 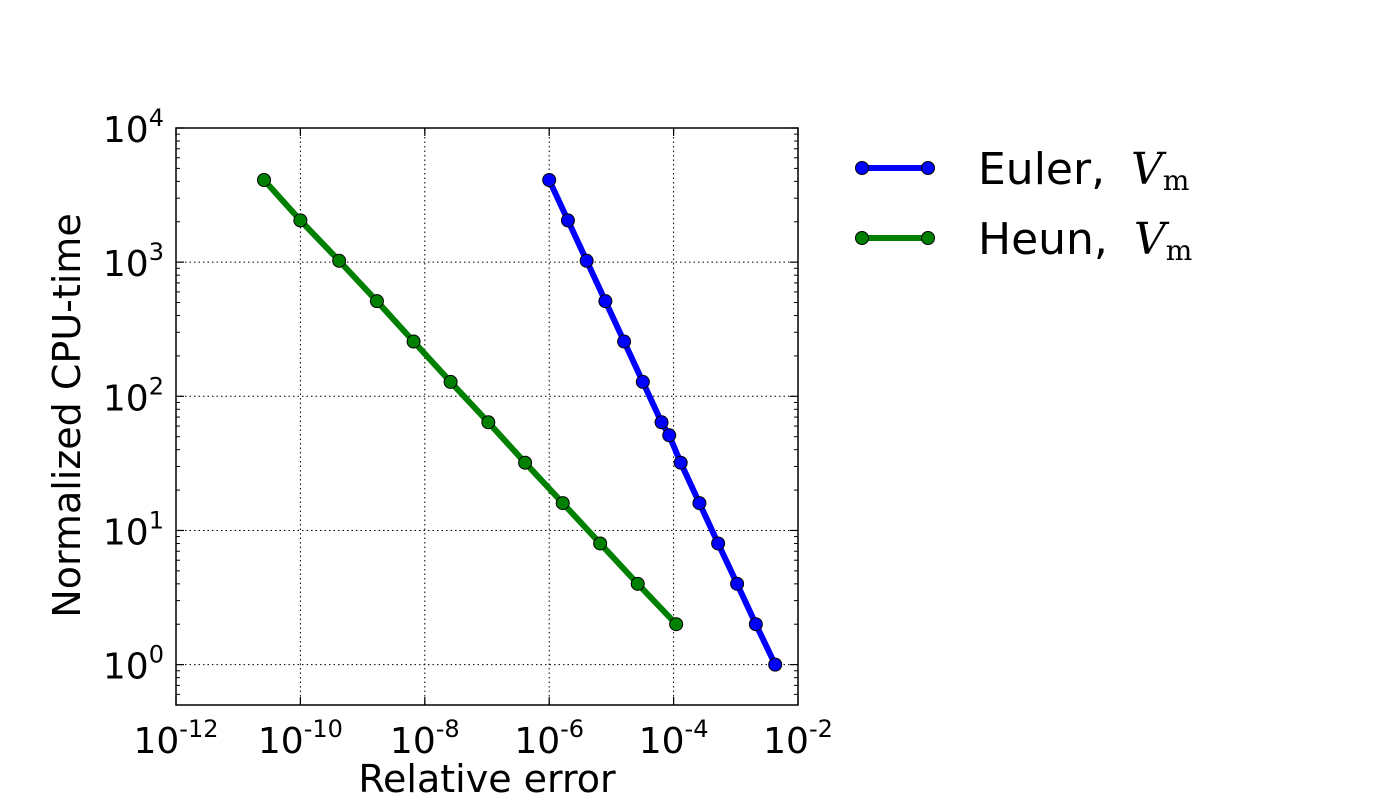 I want to click on y-tick-label: 10³, so click(x=133, y=261).